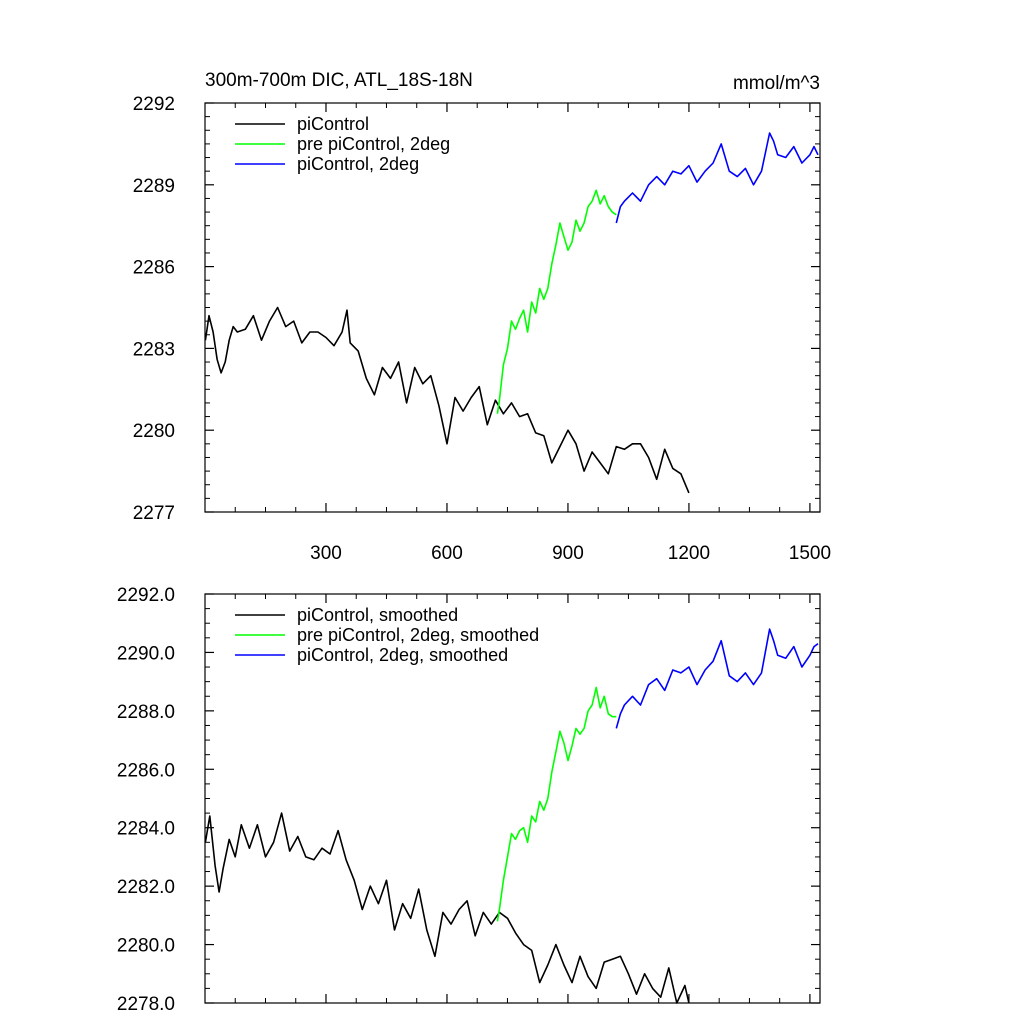 This screenshot has width=1024, height=1024. Describe the element at coordinates (418, 635) in the screenshot. I see `legend-label: pre piControl, 2deg, smoothed` at that location.